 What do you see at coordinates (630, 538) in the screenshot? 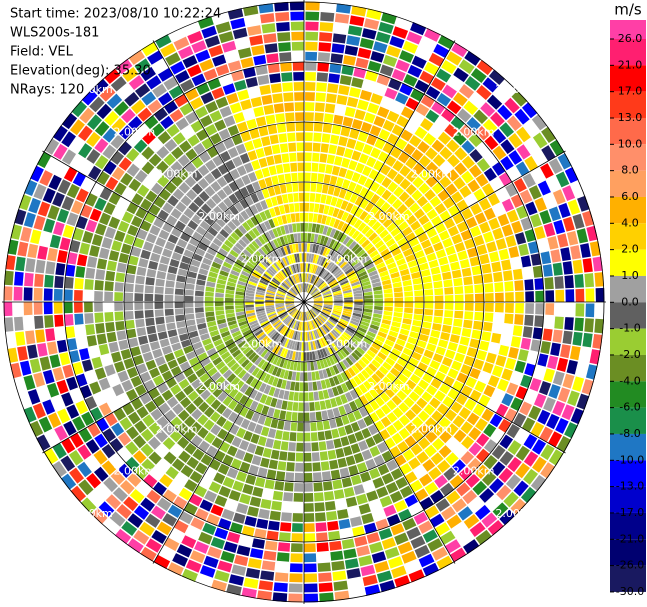
I see `colorbar-label: -21.0` at bounding box center [630, 538].